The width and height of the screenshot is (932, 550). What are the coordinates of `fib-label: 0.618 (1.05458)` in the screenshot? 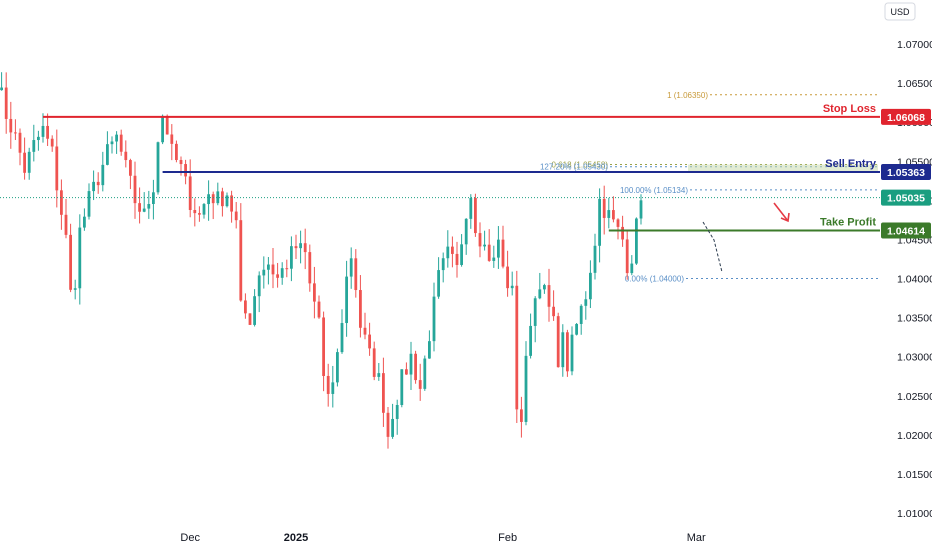 It's located at (580, 165).